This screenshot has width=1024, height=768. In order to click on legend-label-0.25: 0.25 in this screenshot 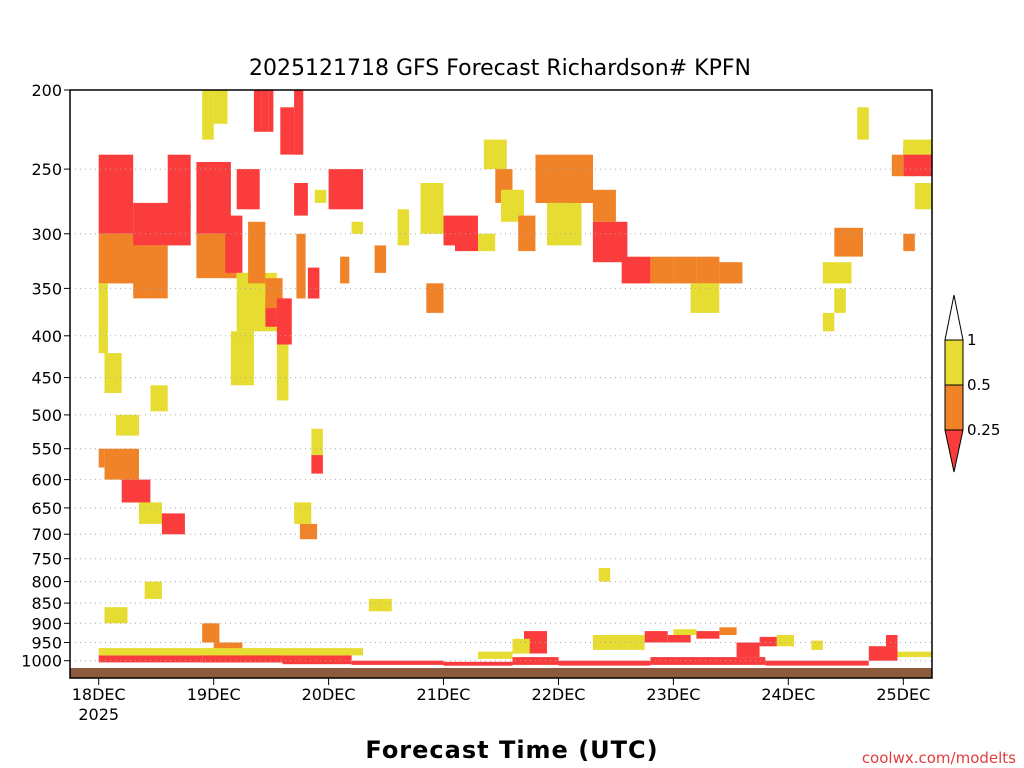, I will do `click(983, 430)`.